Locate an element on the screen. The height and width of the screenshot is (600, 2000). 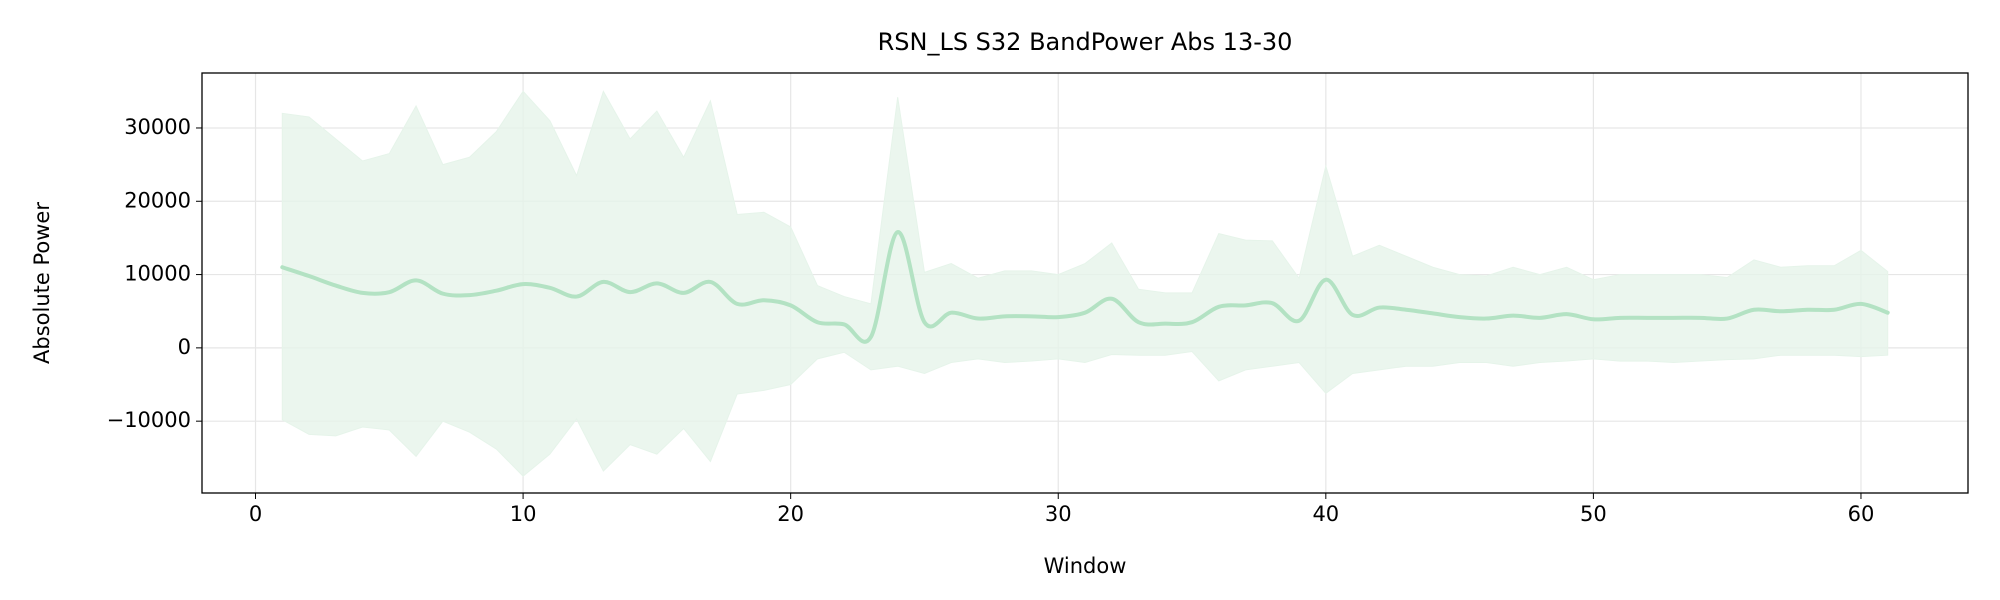
x-tick-label: 20 is located at coordinates (790, 514).